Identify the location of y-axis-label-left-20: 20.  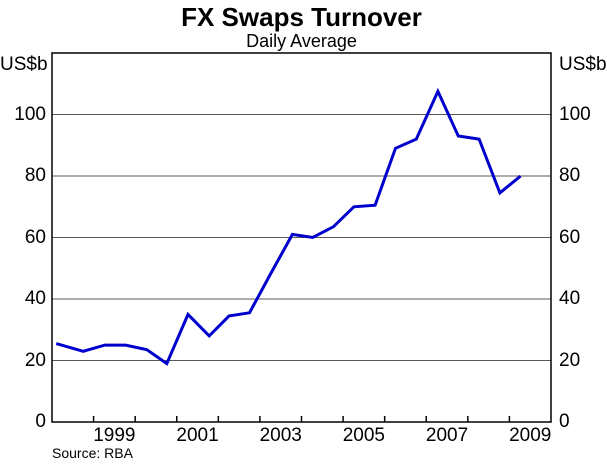
(35, 360).